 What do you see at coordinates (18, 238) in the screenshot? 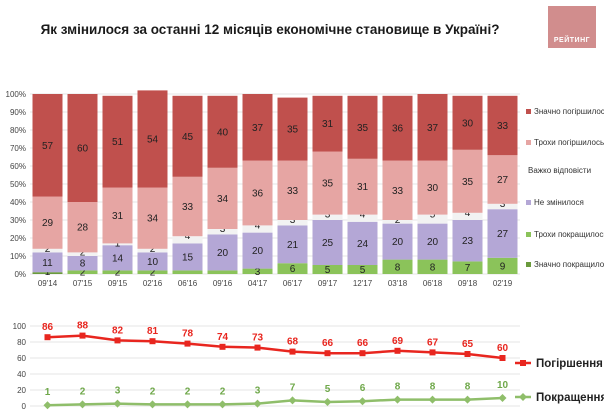
I see `bar-y-tick-label: 20%` at bounding box center [18, 238].